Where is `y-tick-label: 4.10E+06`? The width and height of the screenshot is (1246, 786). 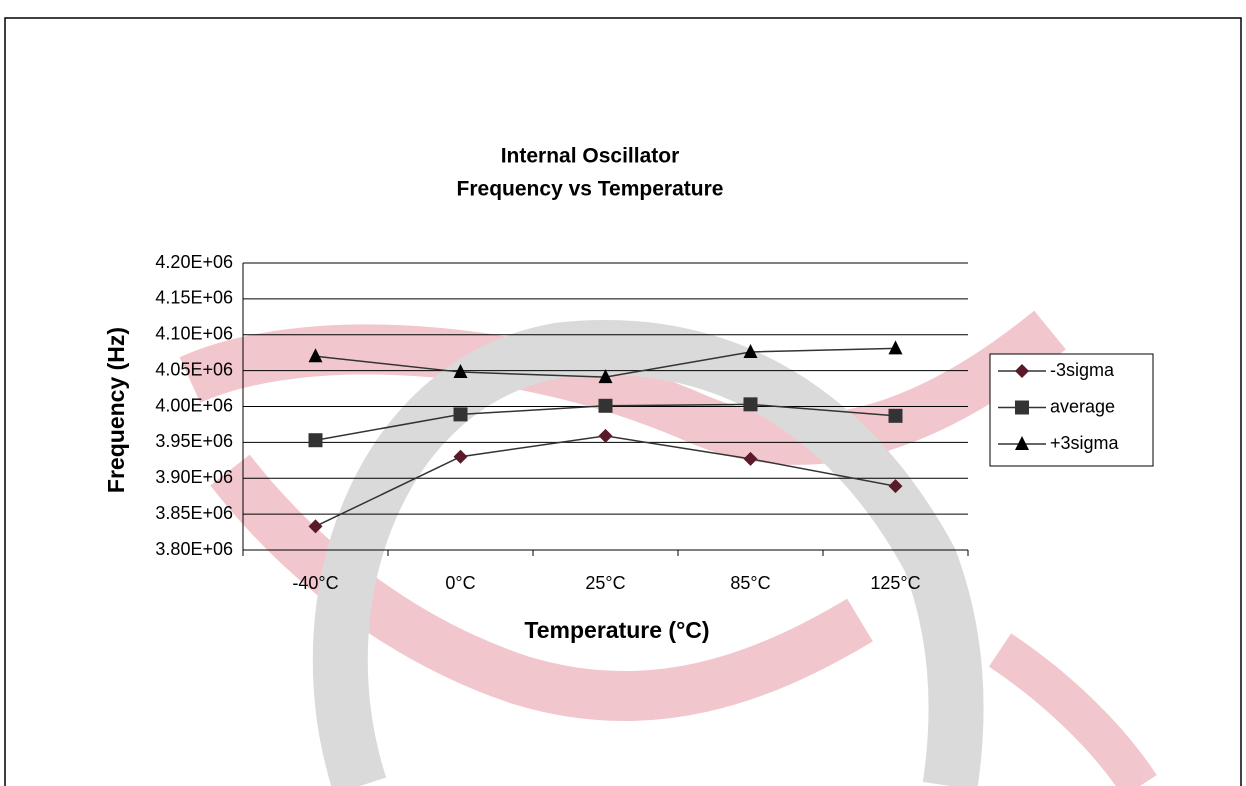
y-tick-label: 4.10E+06 is located at coordinates (194, 334).